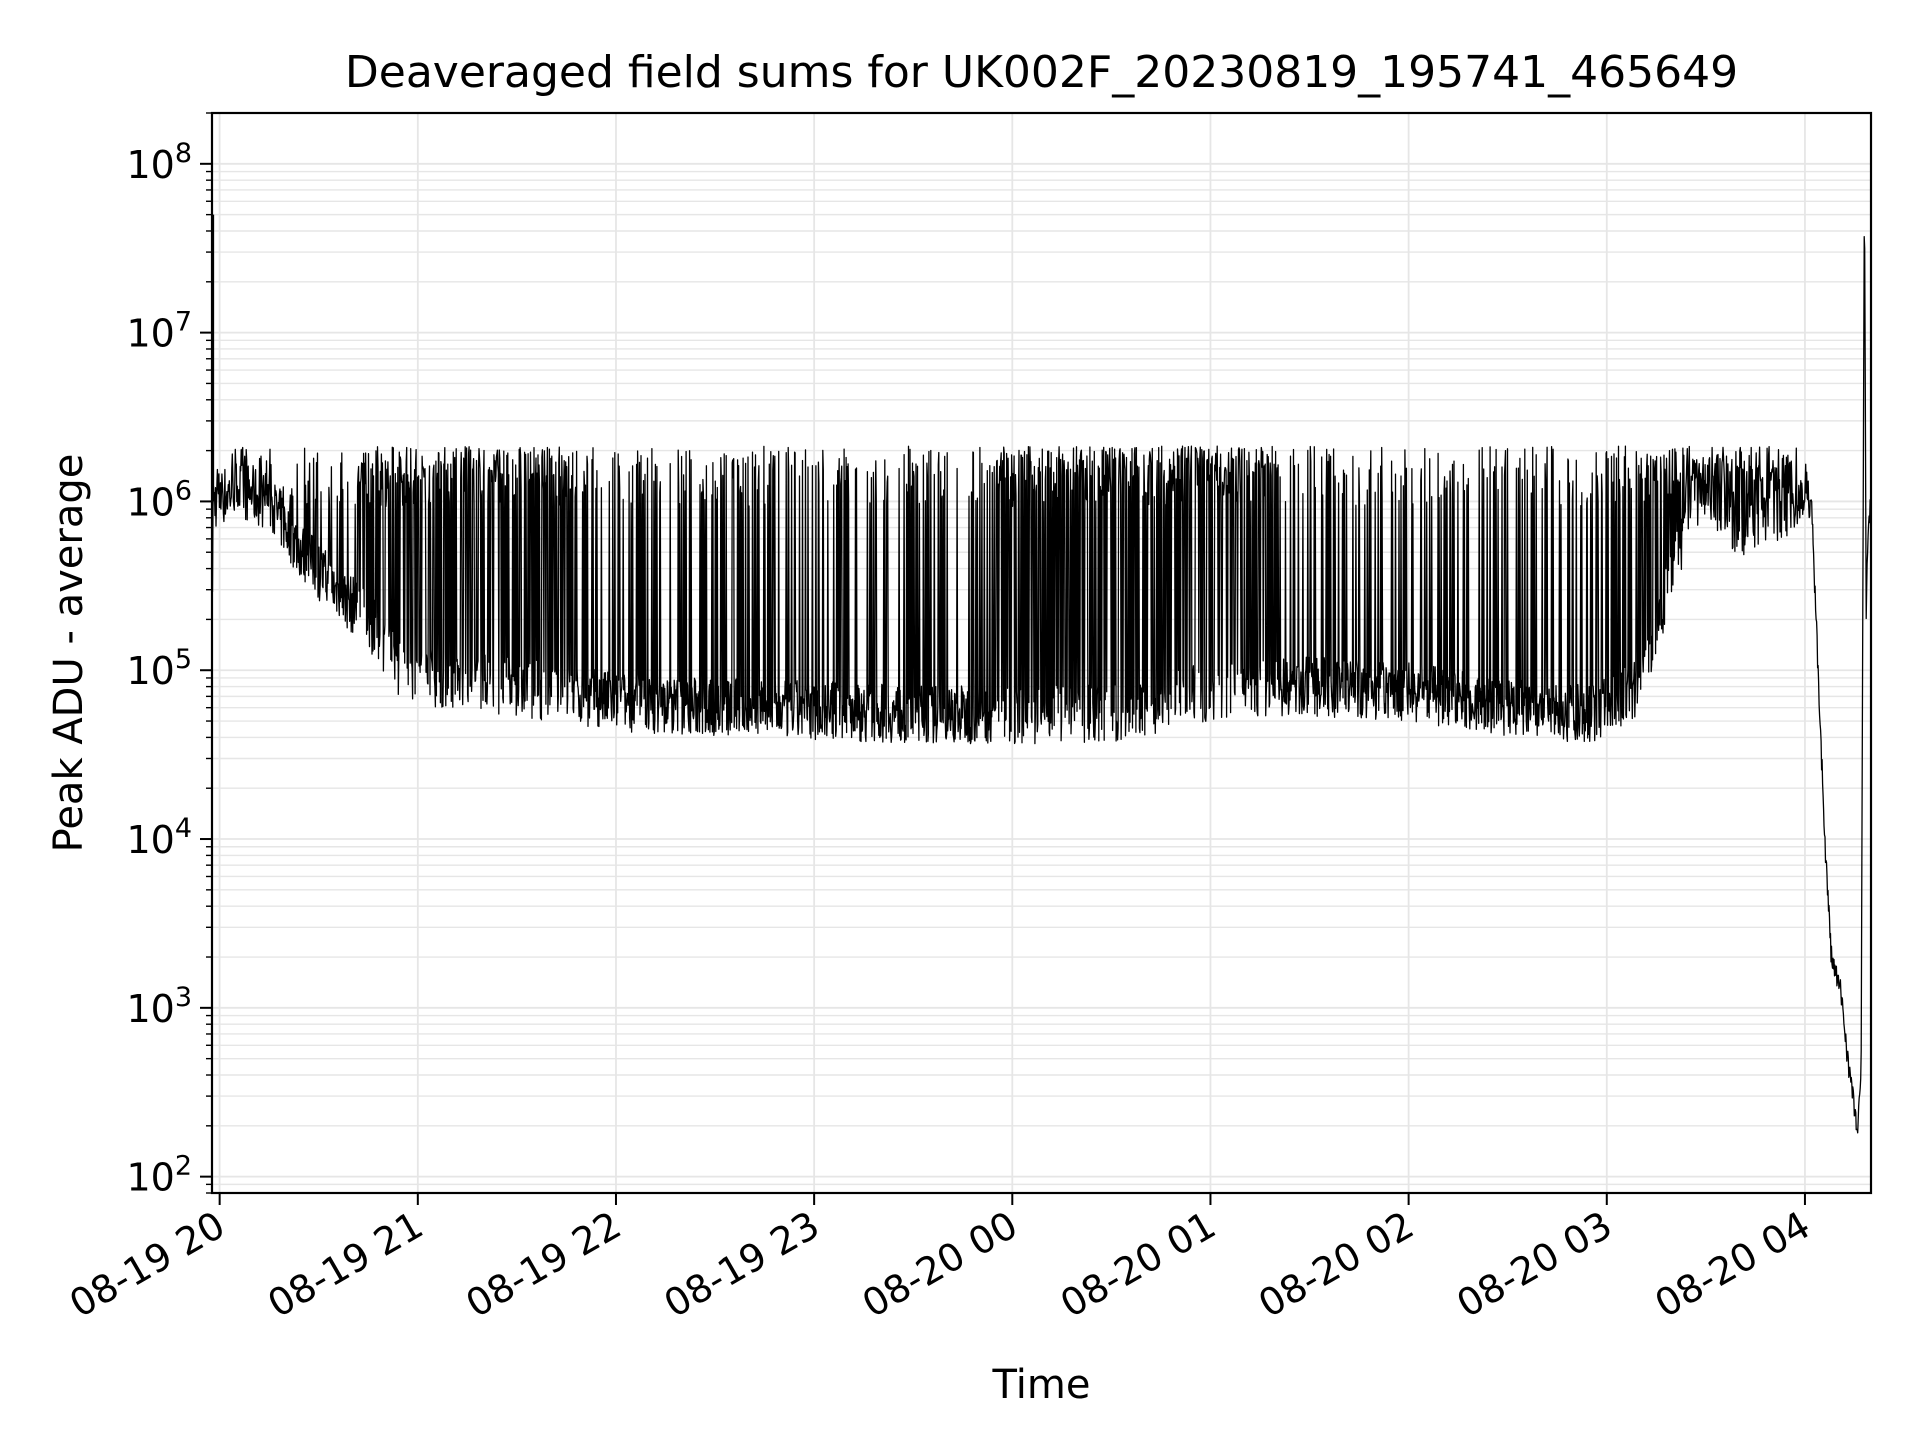  What do you see at coordinates (159, 499) in the screenshot?
I see `y-tick-label: 106` at bounding box center [159, 499].